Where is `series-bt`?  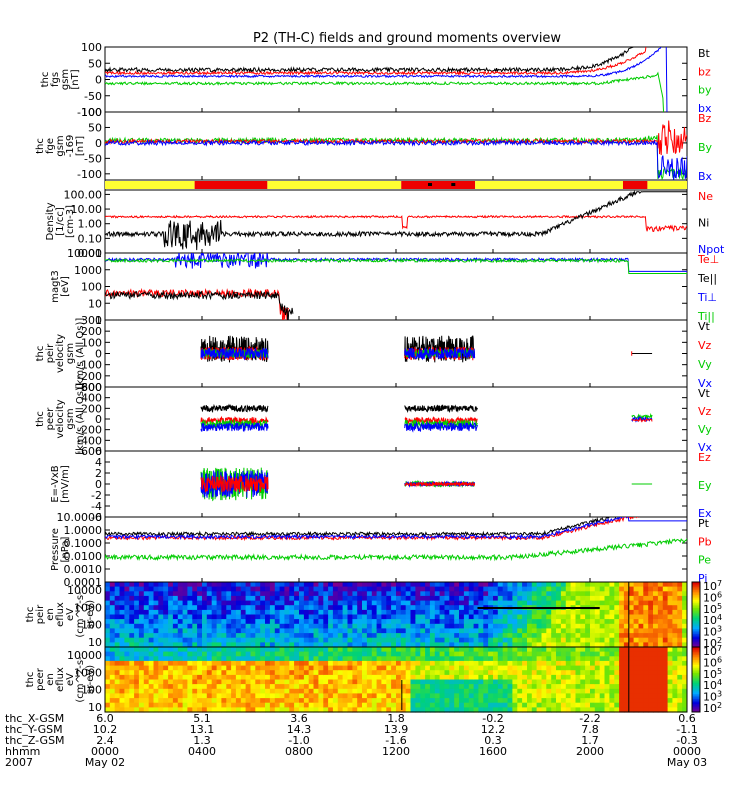 series-bt is located at coordinates (370, 60).